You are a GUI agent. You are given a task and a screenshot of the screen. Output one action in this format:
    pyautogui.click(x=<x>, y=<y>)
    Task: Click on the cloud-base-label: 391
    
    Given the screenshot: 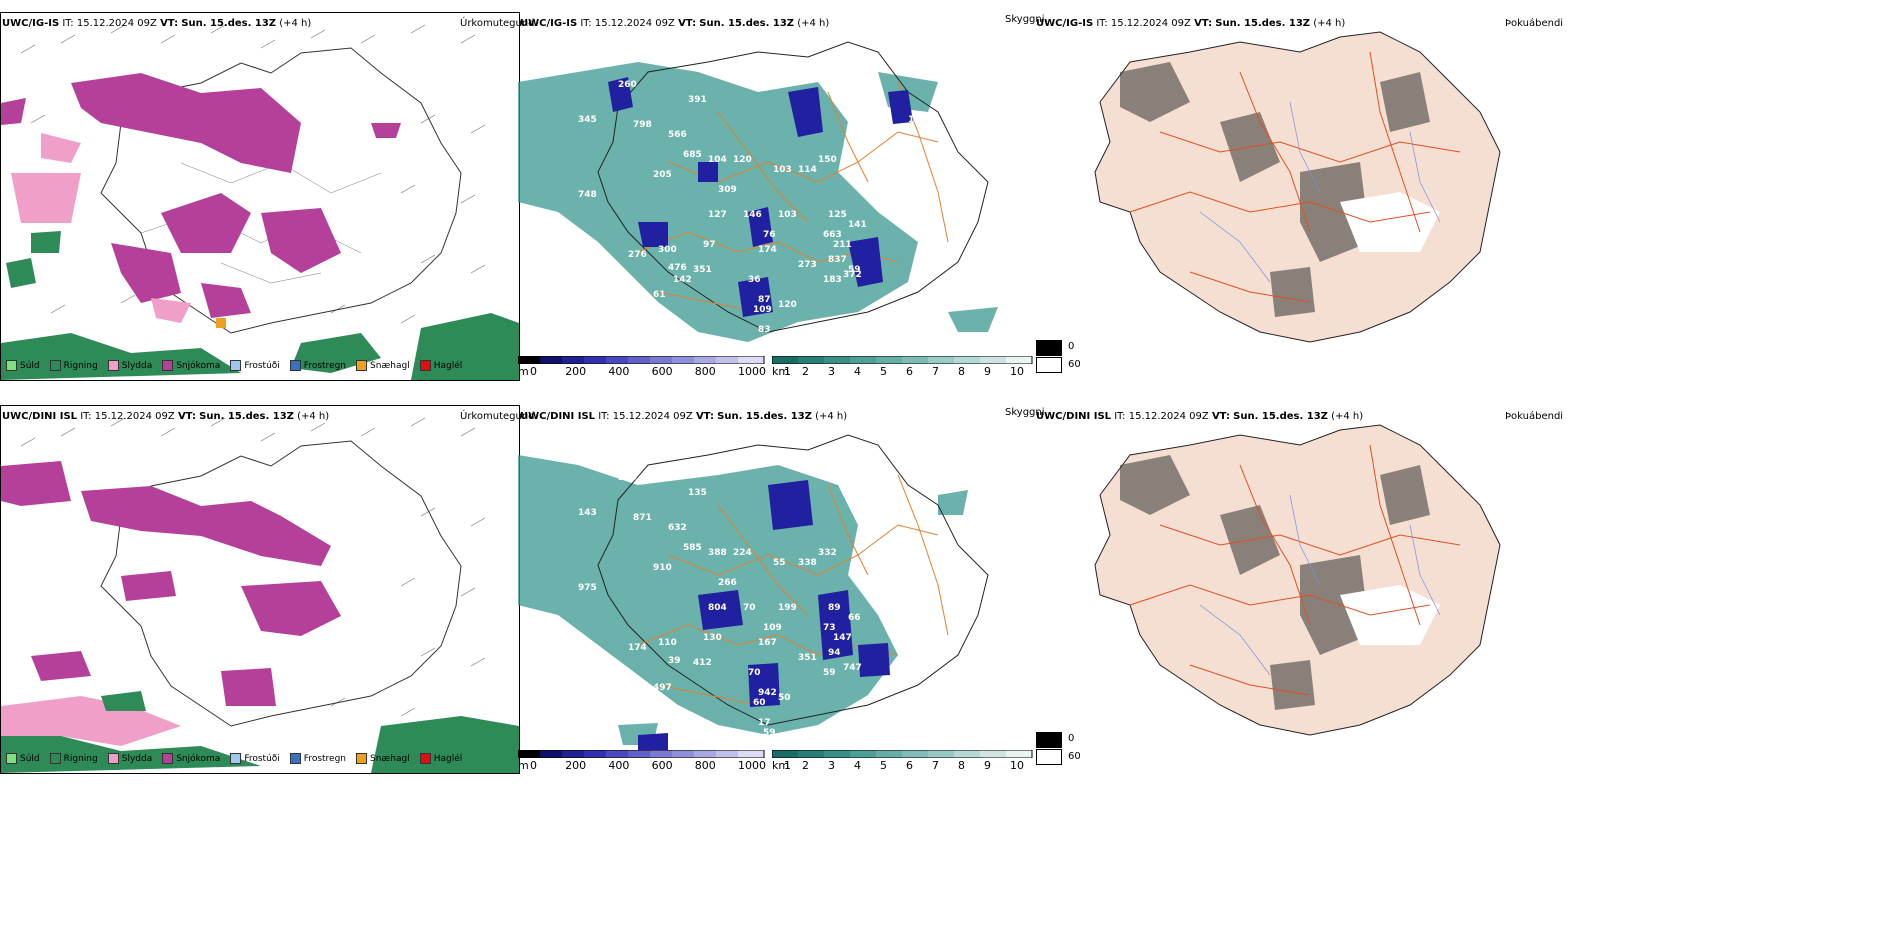 What is the action you would take?
    pyautogui.click(x=697, y=100)
    